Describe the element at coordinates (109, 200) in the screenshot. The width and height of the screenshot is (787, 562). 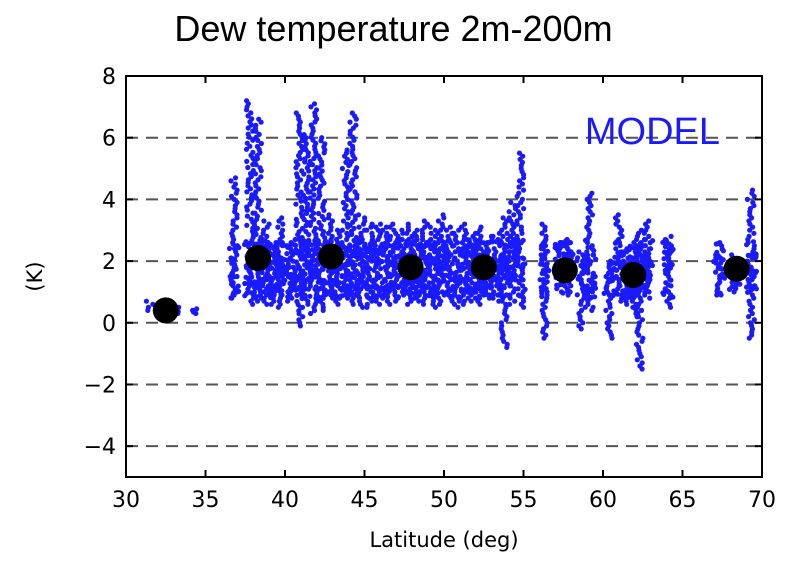
I see `y-tick-label: 4` at that location.